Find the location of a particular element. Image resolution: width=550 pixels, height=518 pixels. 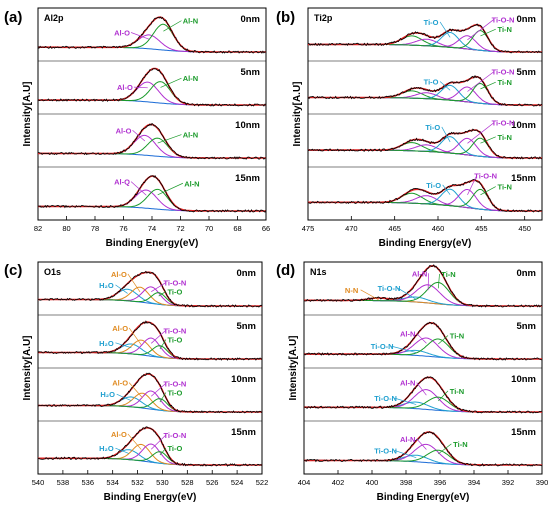

x-tick-label: 534 is located at coordinates (112, 482).